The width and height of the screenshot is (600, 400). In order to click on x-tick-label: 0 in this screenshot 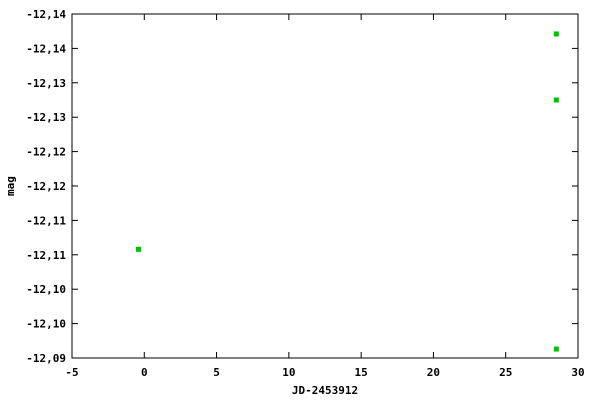, I will do `click(144, 372)`.